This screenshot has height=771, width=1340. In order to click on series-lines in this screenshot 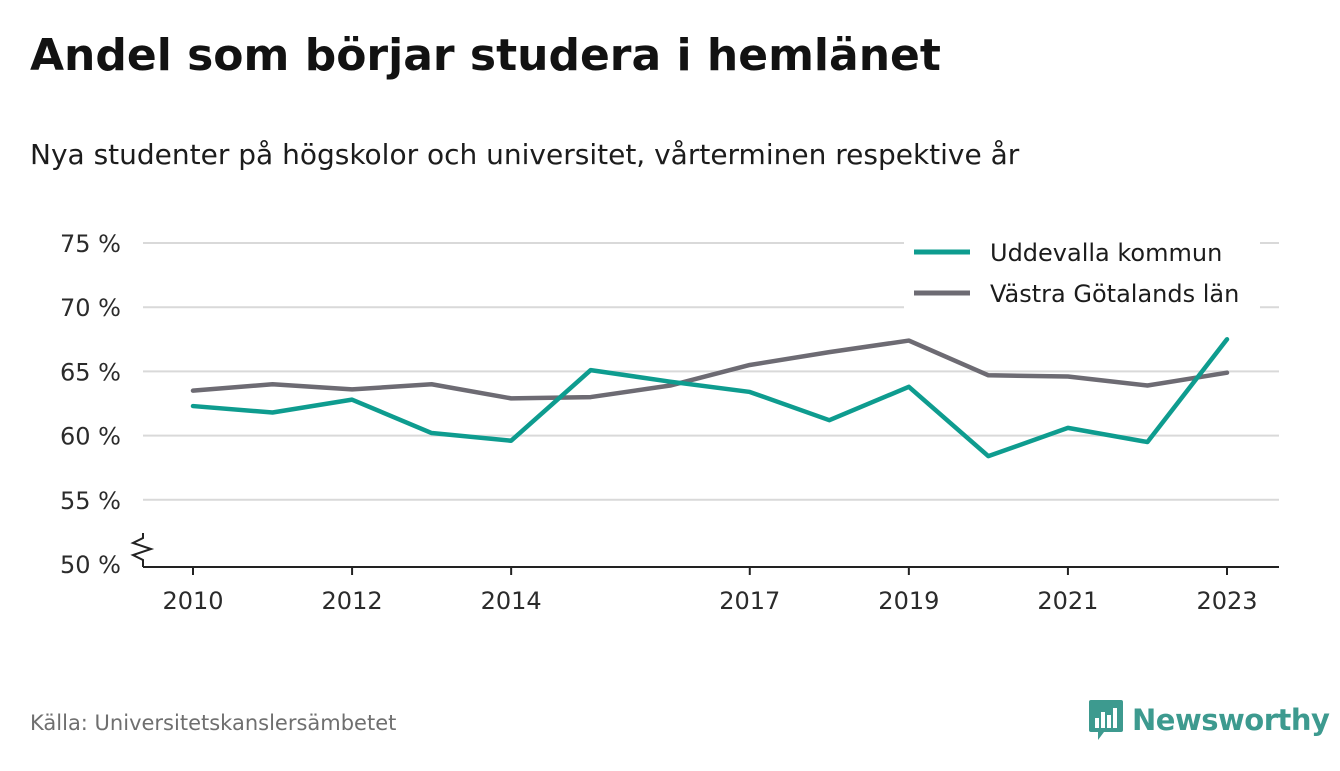, I will do `click(710, 398)`.